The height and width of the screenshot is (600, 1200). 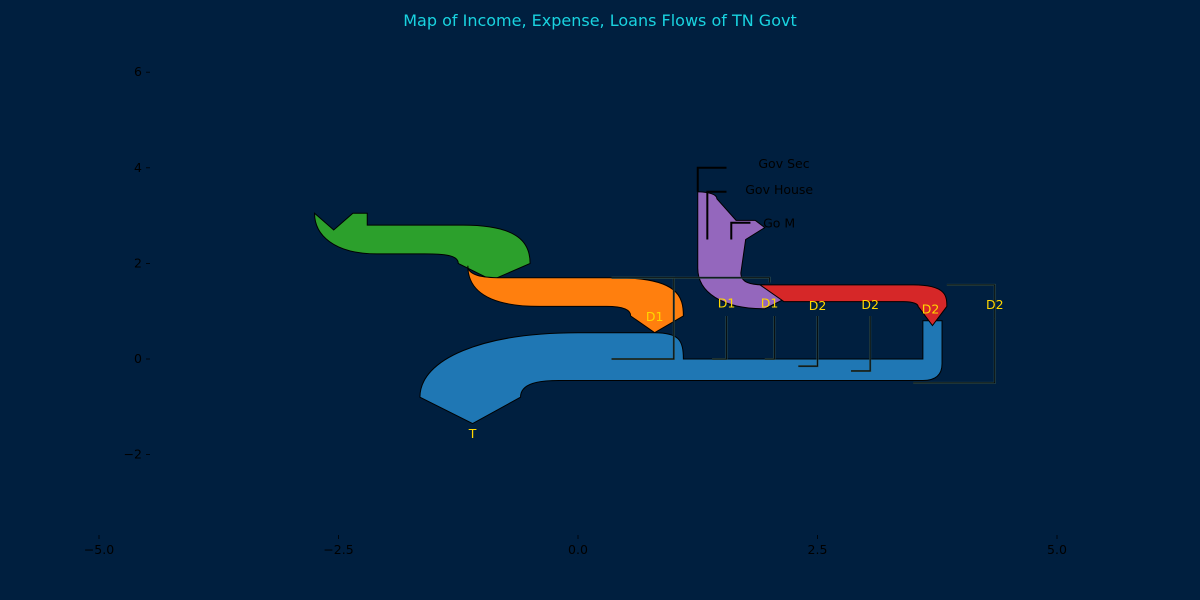 I want to click on thin-flow-2-edge, so click(x=719, y=337).